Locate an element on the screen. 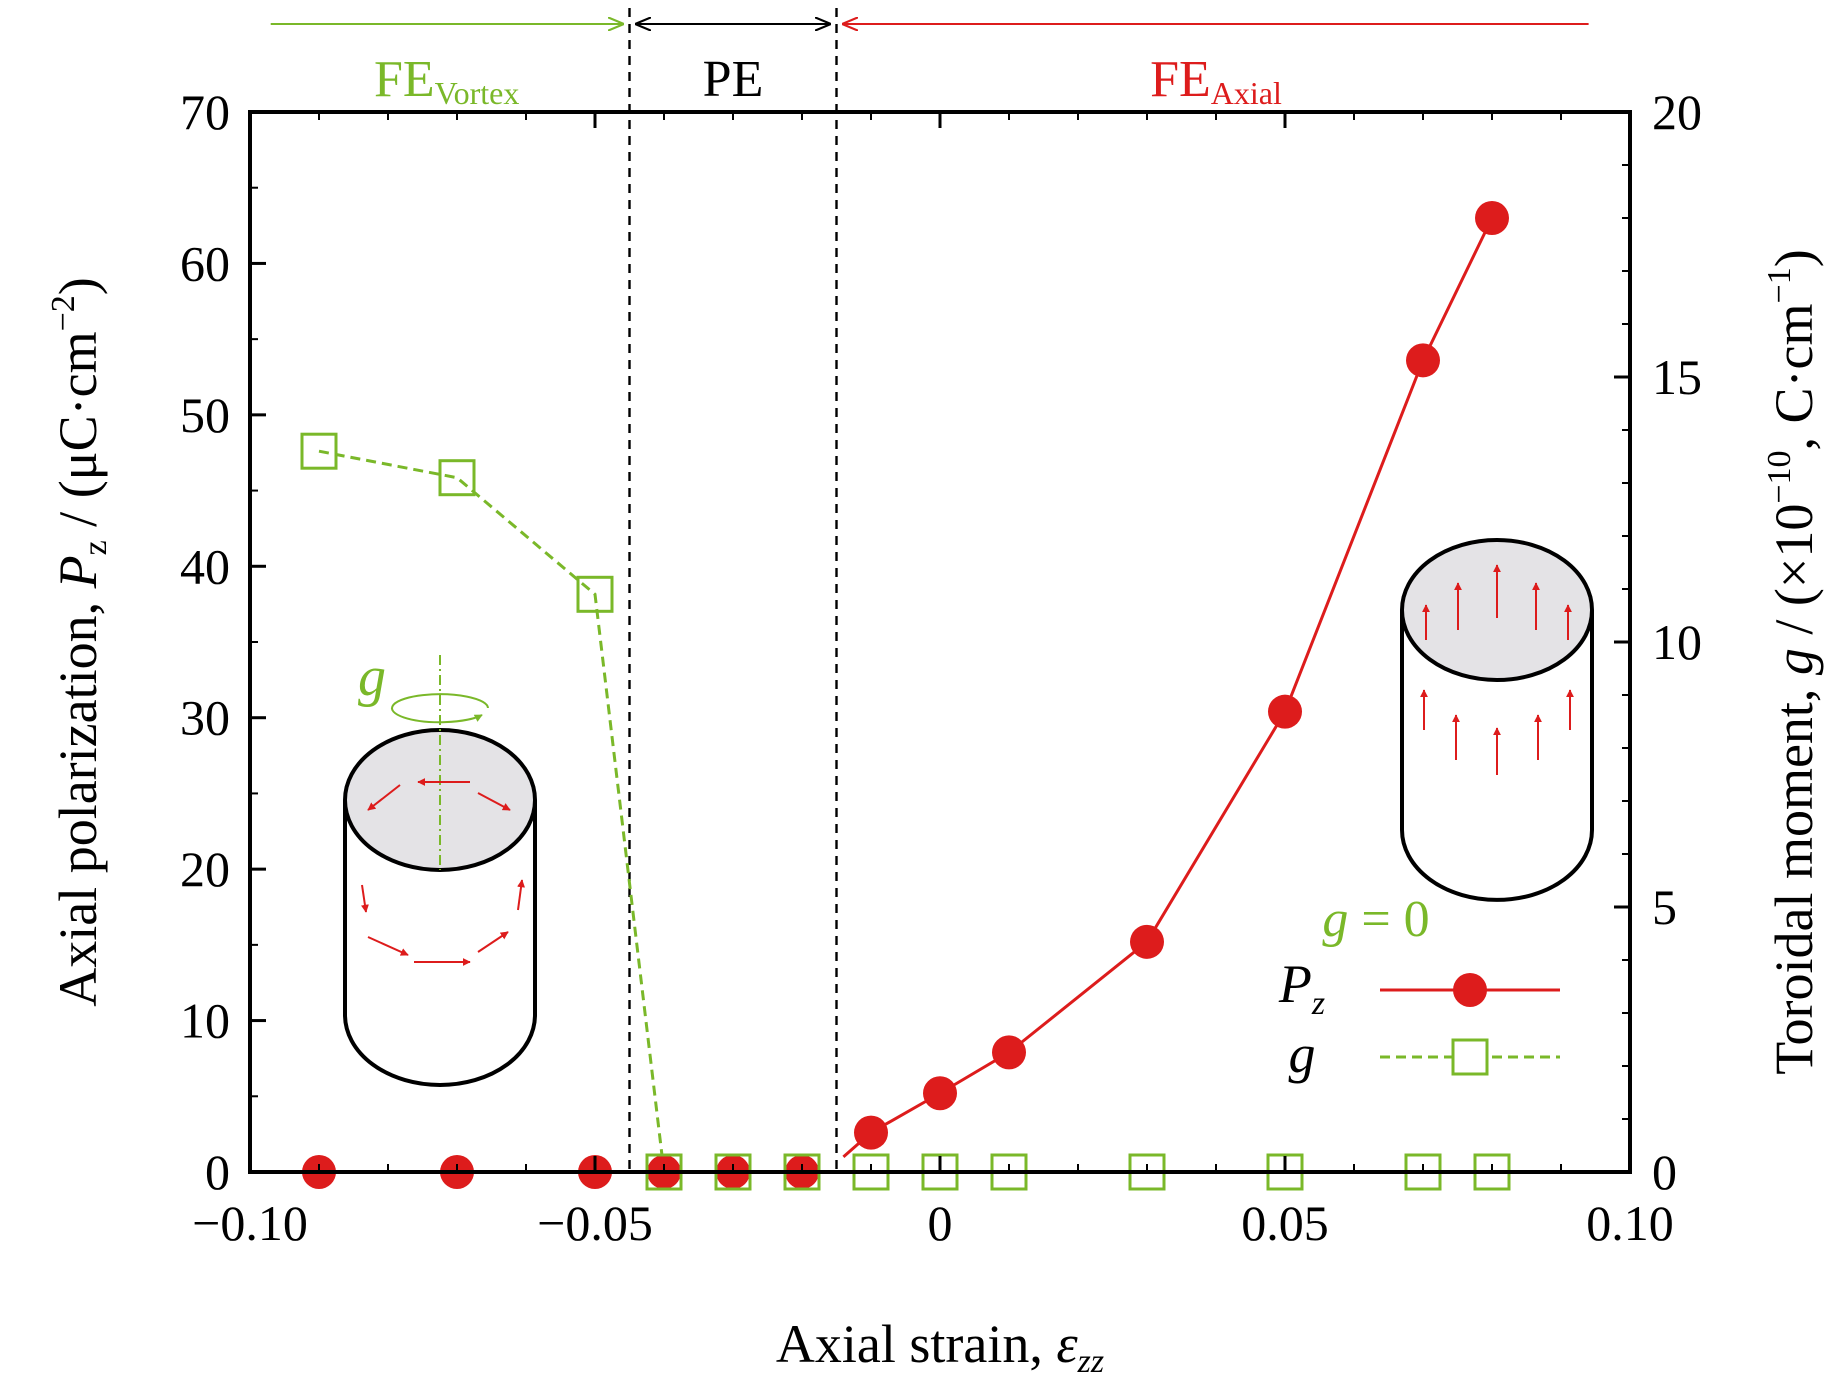  legend-pz-label: Pz is located at coordinates (1301, 988).